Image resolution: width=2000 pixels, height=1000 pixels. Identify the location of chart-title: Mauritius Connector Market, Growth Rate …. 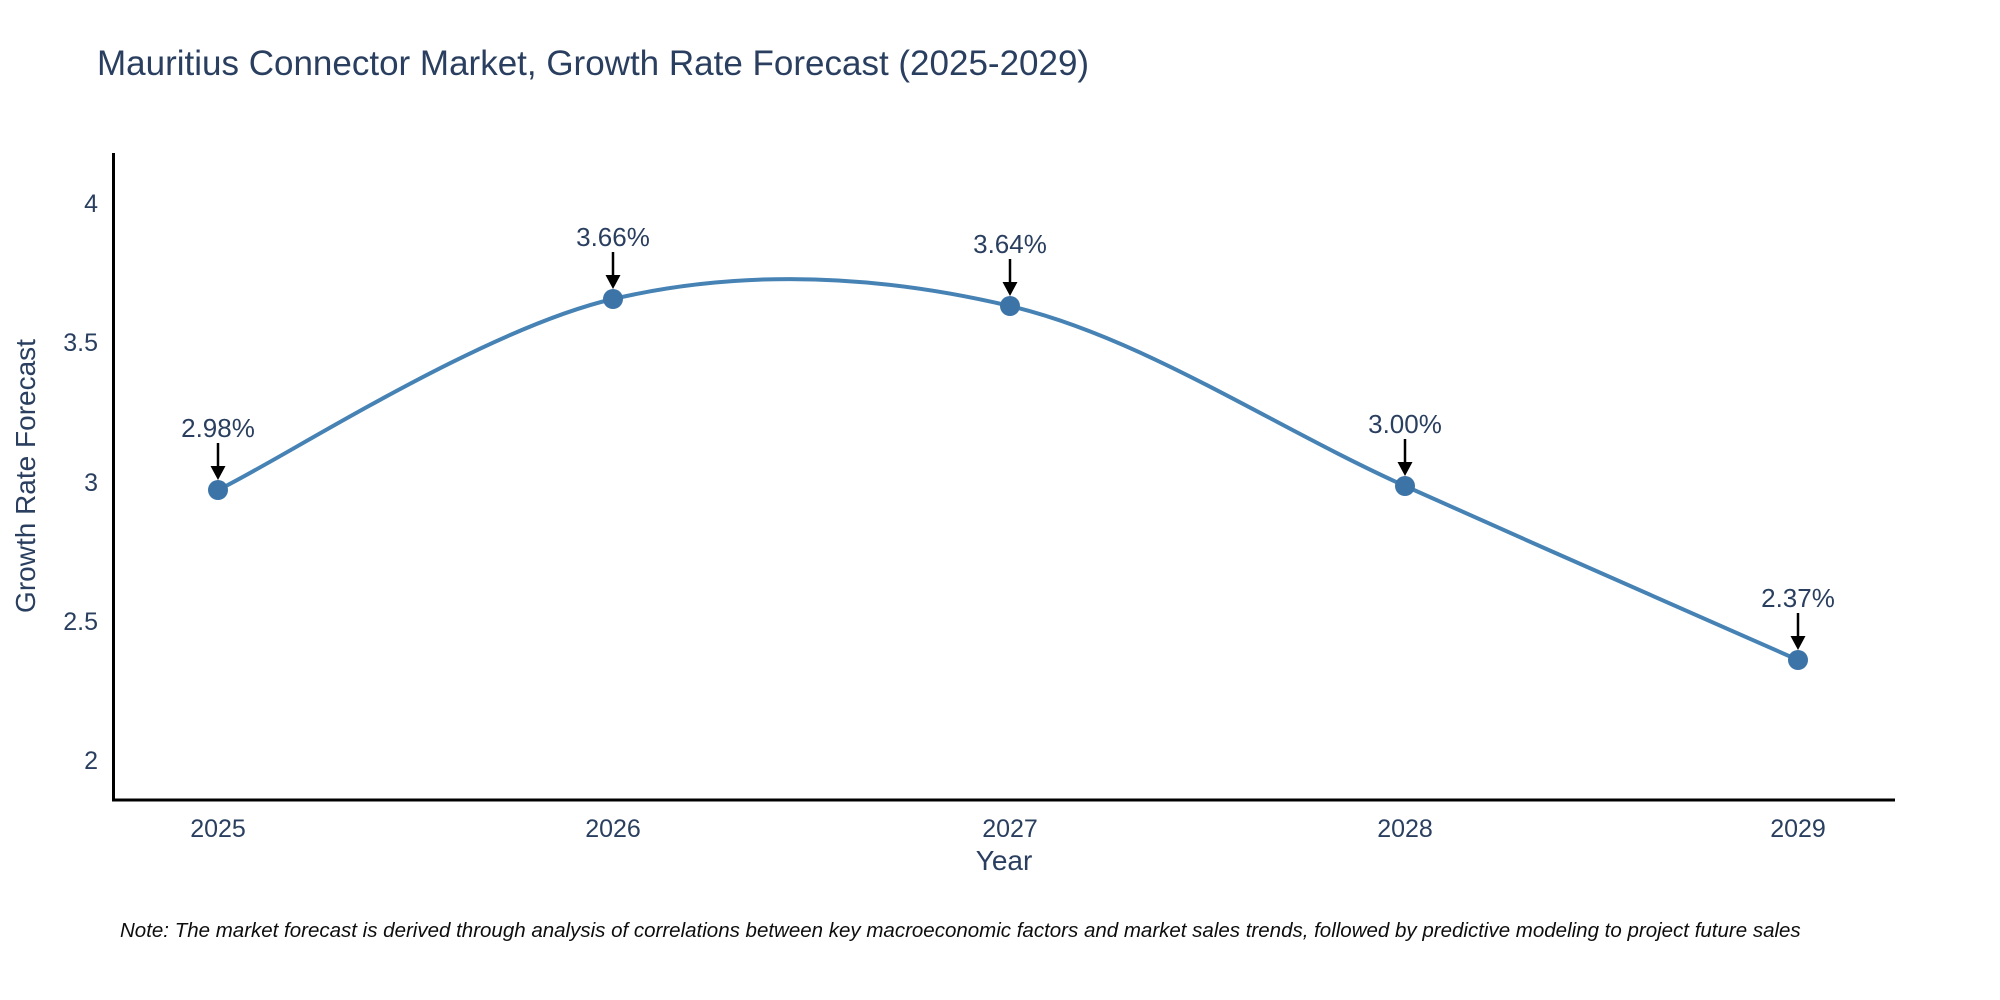
(593, 63).